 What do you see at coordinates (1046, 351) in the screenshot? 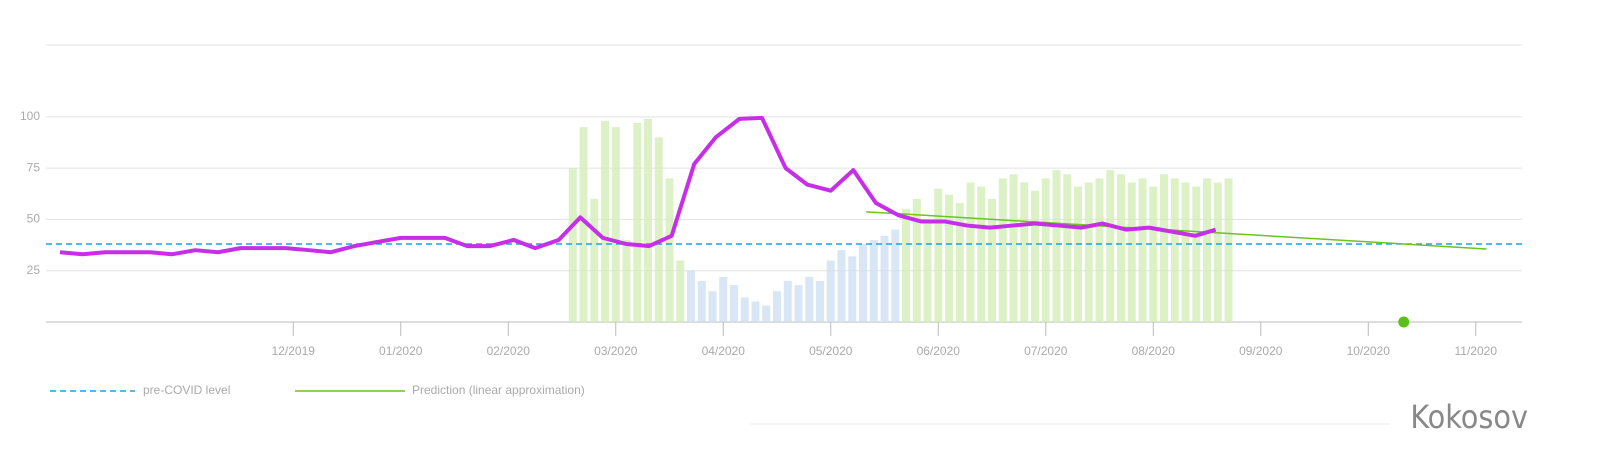
I see `x-tick-label: 07/2020` at bounding box center [1046, 351].